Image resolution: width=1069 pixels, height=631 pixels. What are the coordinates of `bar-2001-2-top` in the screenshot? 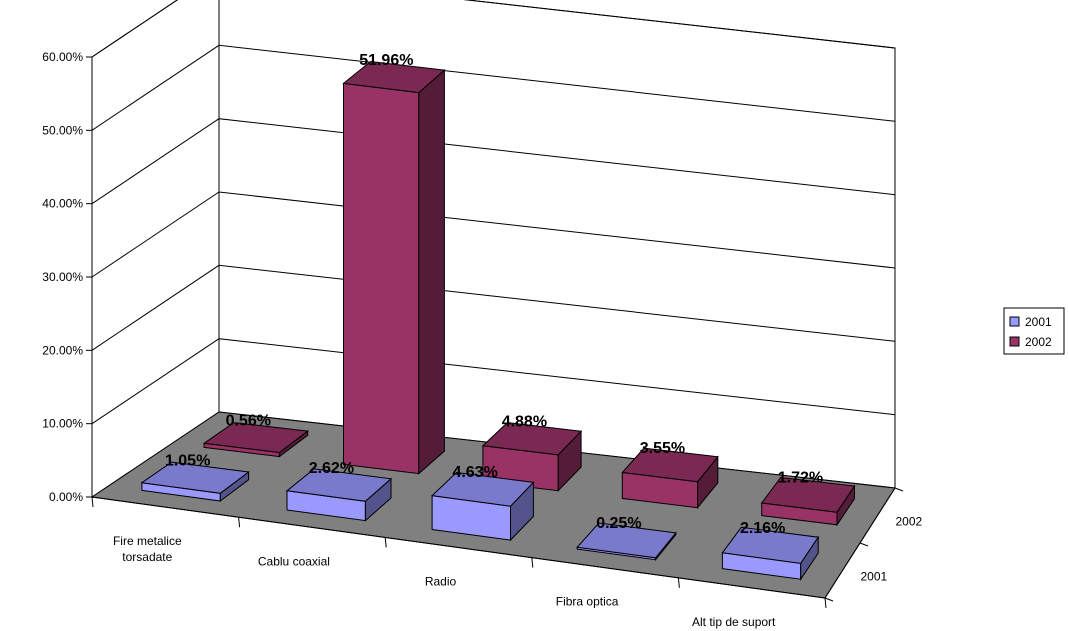 It's located at (482, 489).